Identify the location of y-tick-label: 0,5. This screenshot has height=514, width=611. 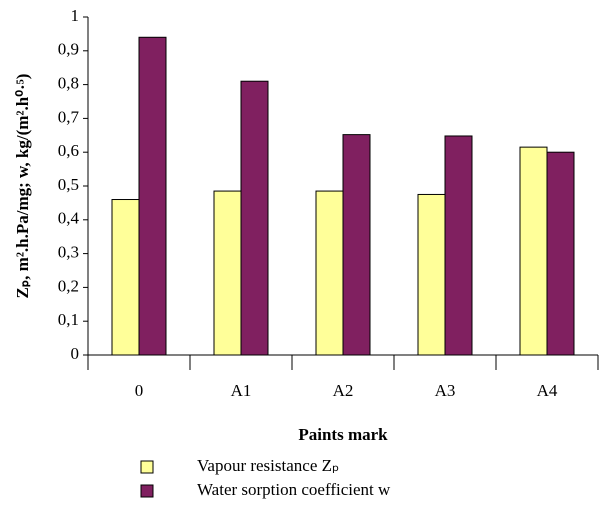
(68, 184).